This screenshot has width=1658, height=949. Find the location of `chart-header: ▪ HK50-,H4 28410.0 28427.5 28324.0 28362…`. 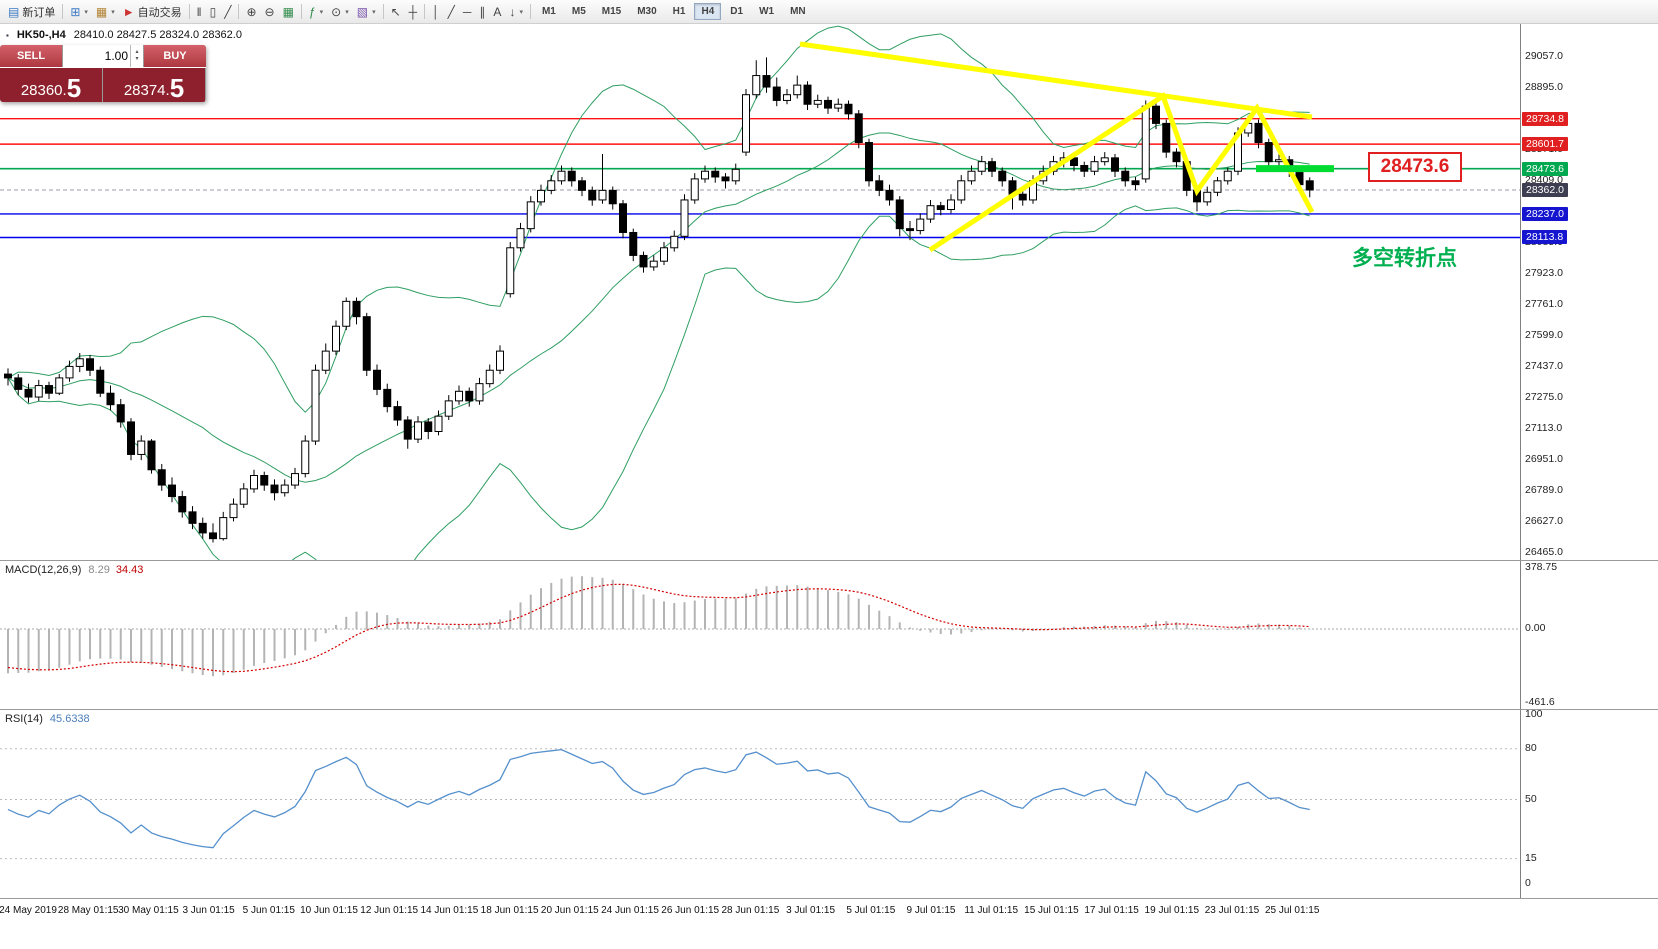

chart-header: ▪ HK50-,H4 28410.0 28427.5 28324.0 28362… is located at coordinates (124, 35).